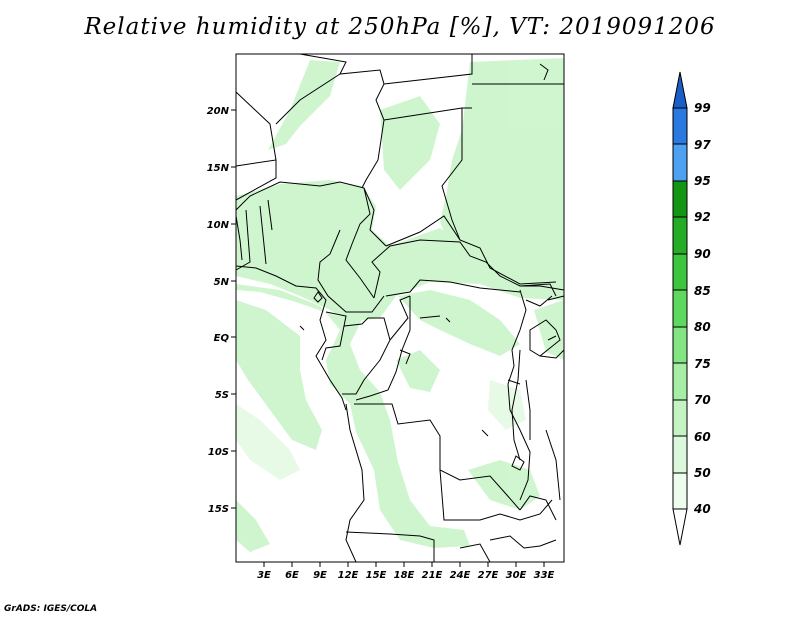 This screenshot has height=618, width=800. What do you see at coordinates (680, 527) in the screenshot?
I see `colorbar-bottom-arrow` at bounding box center [680, 527].